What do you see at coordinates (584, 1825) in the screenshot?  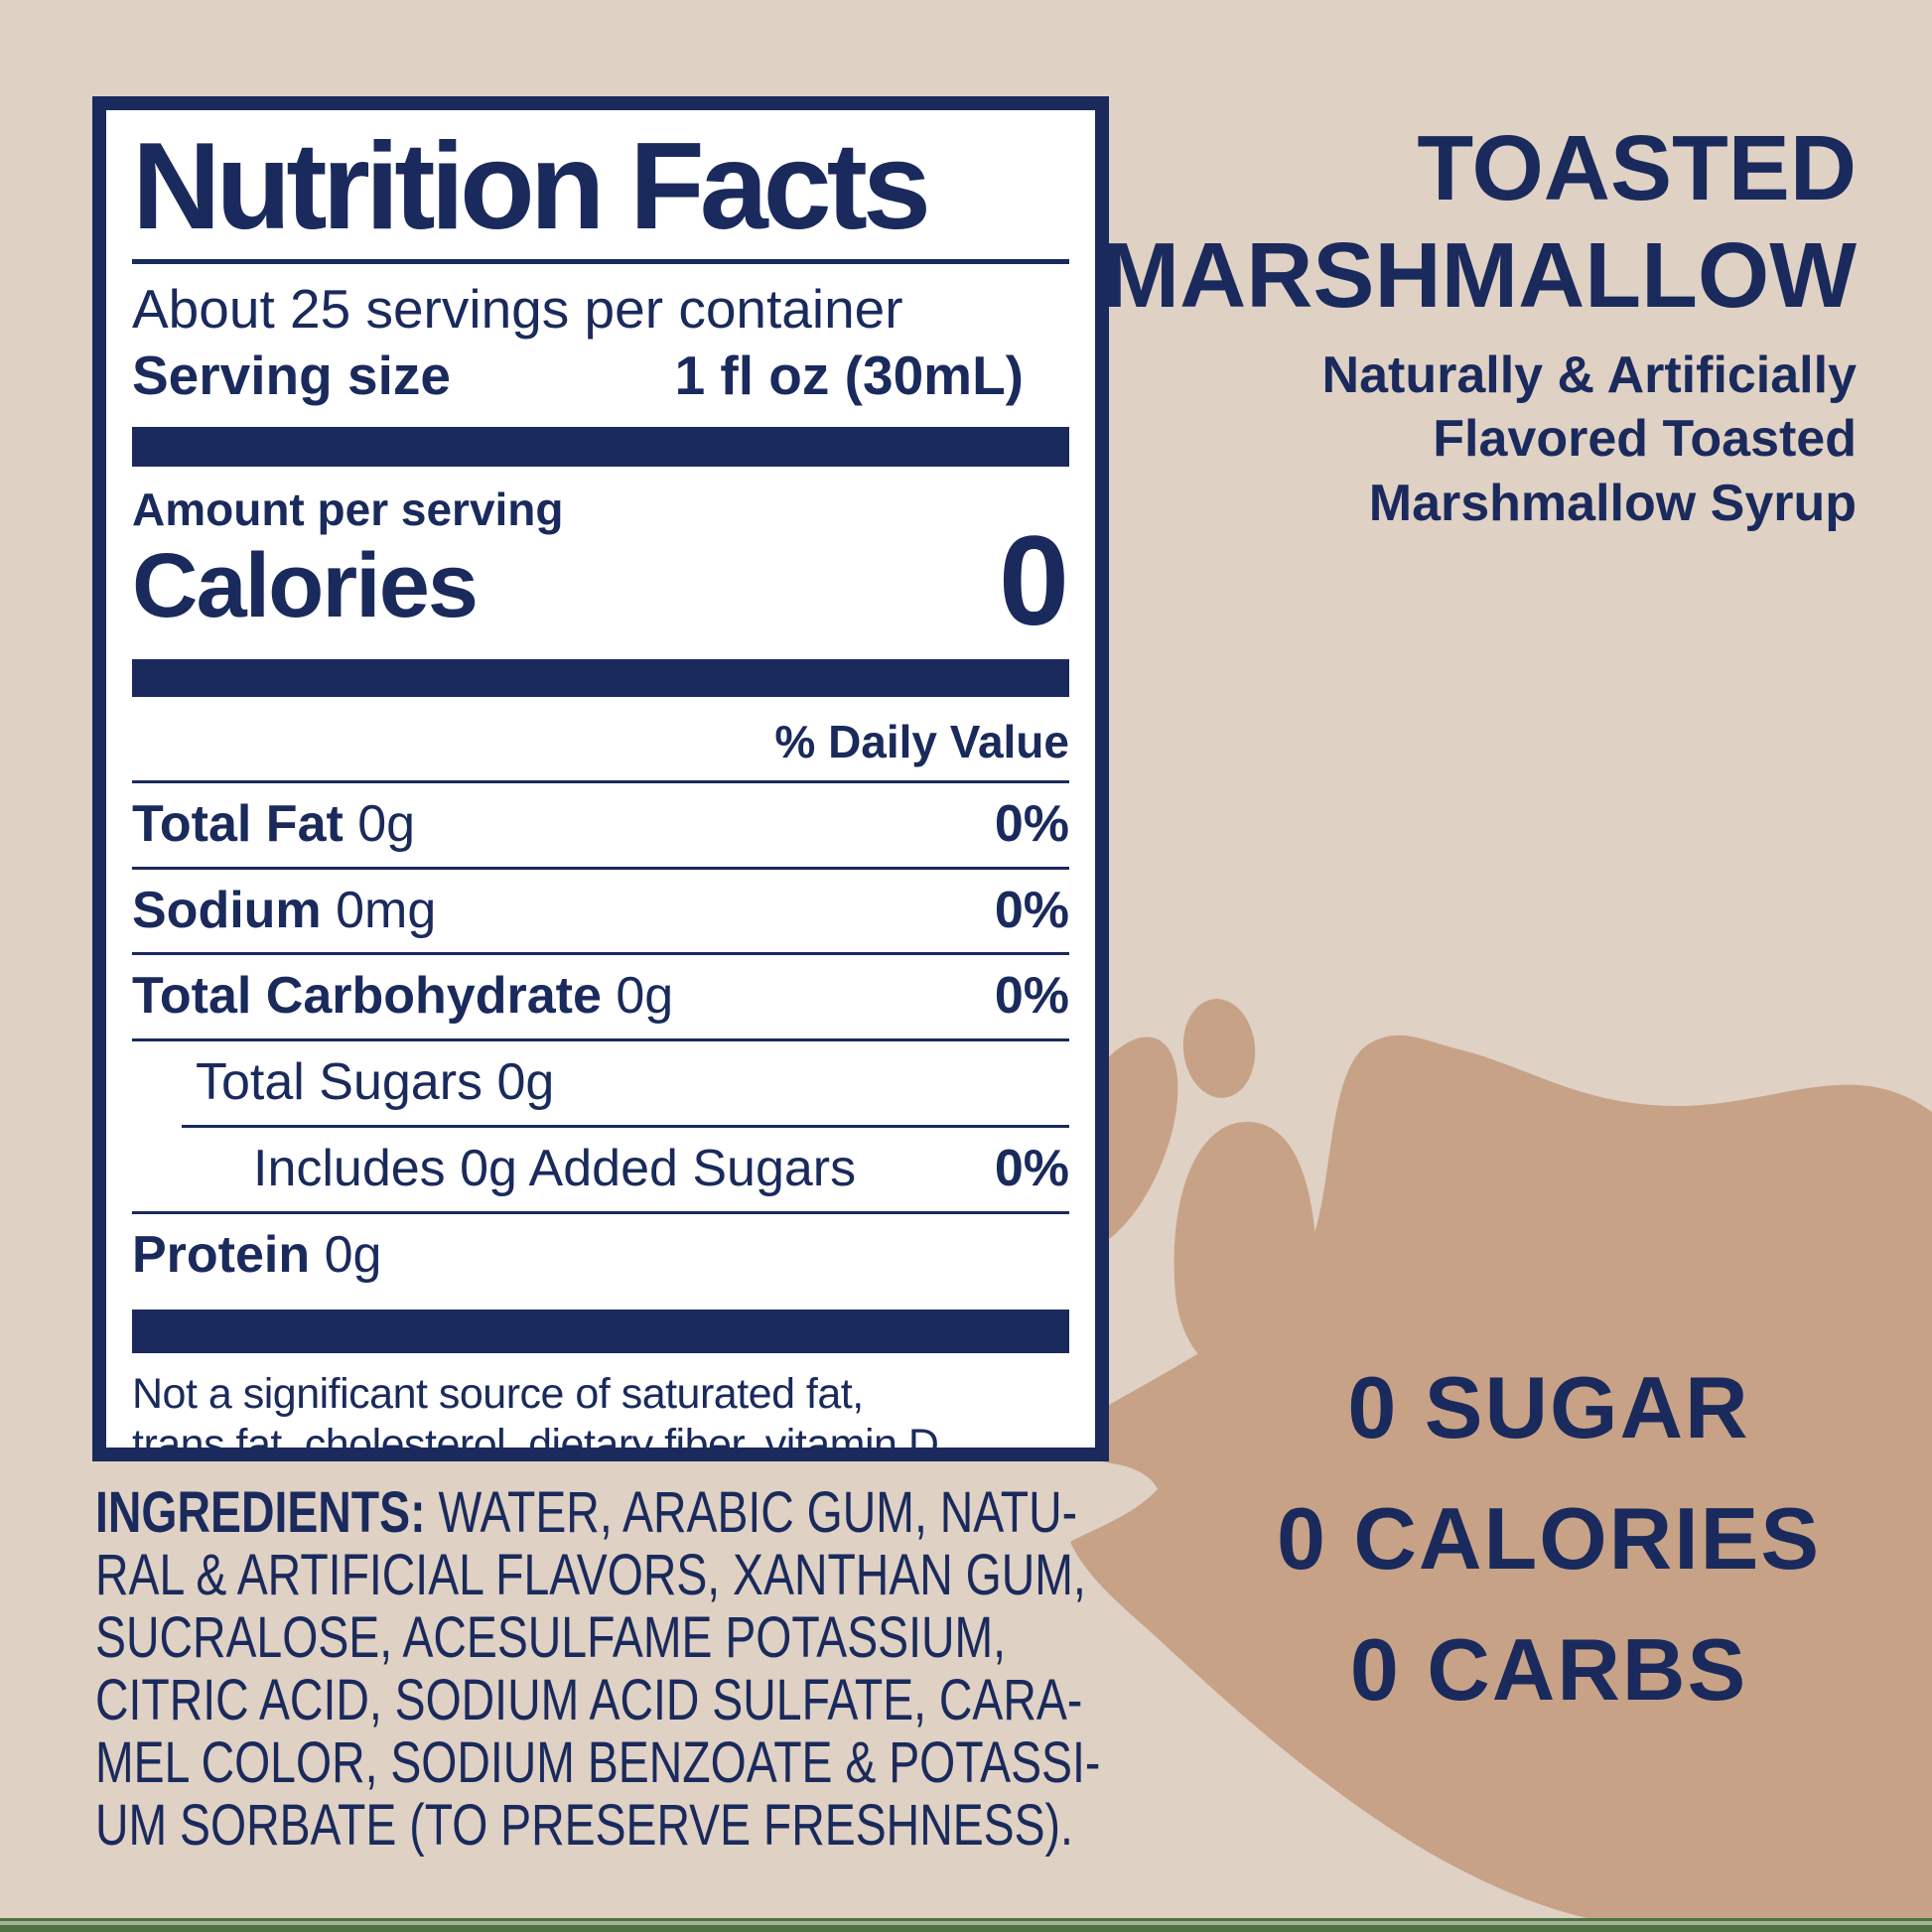 I see `ingredients-line: UM SORBATE (TO PRESERVE FRESHNESS).` at bounding box center [584, 1825].